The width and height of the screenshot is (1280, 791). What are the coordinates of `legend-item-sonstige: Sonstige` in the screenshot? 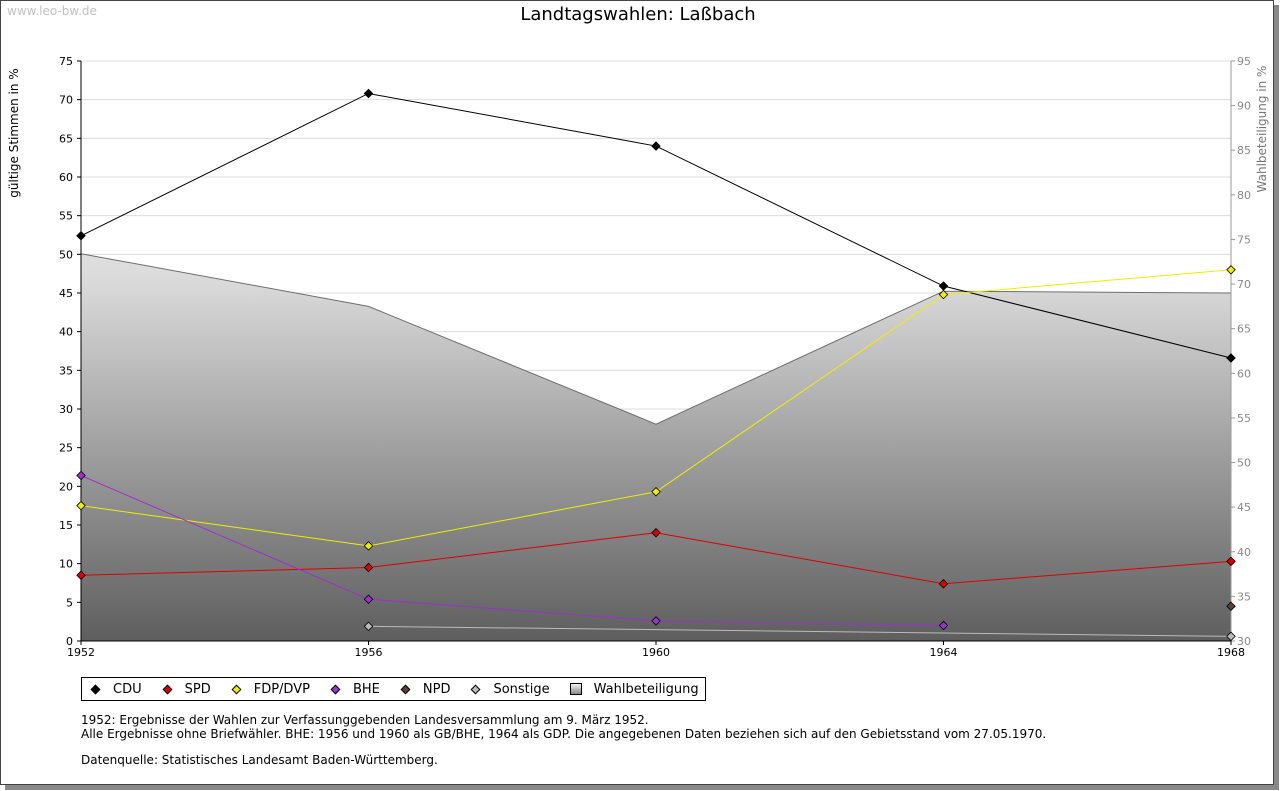 It's located at (508, 689).